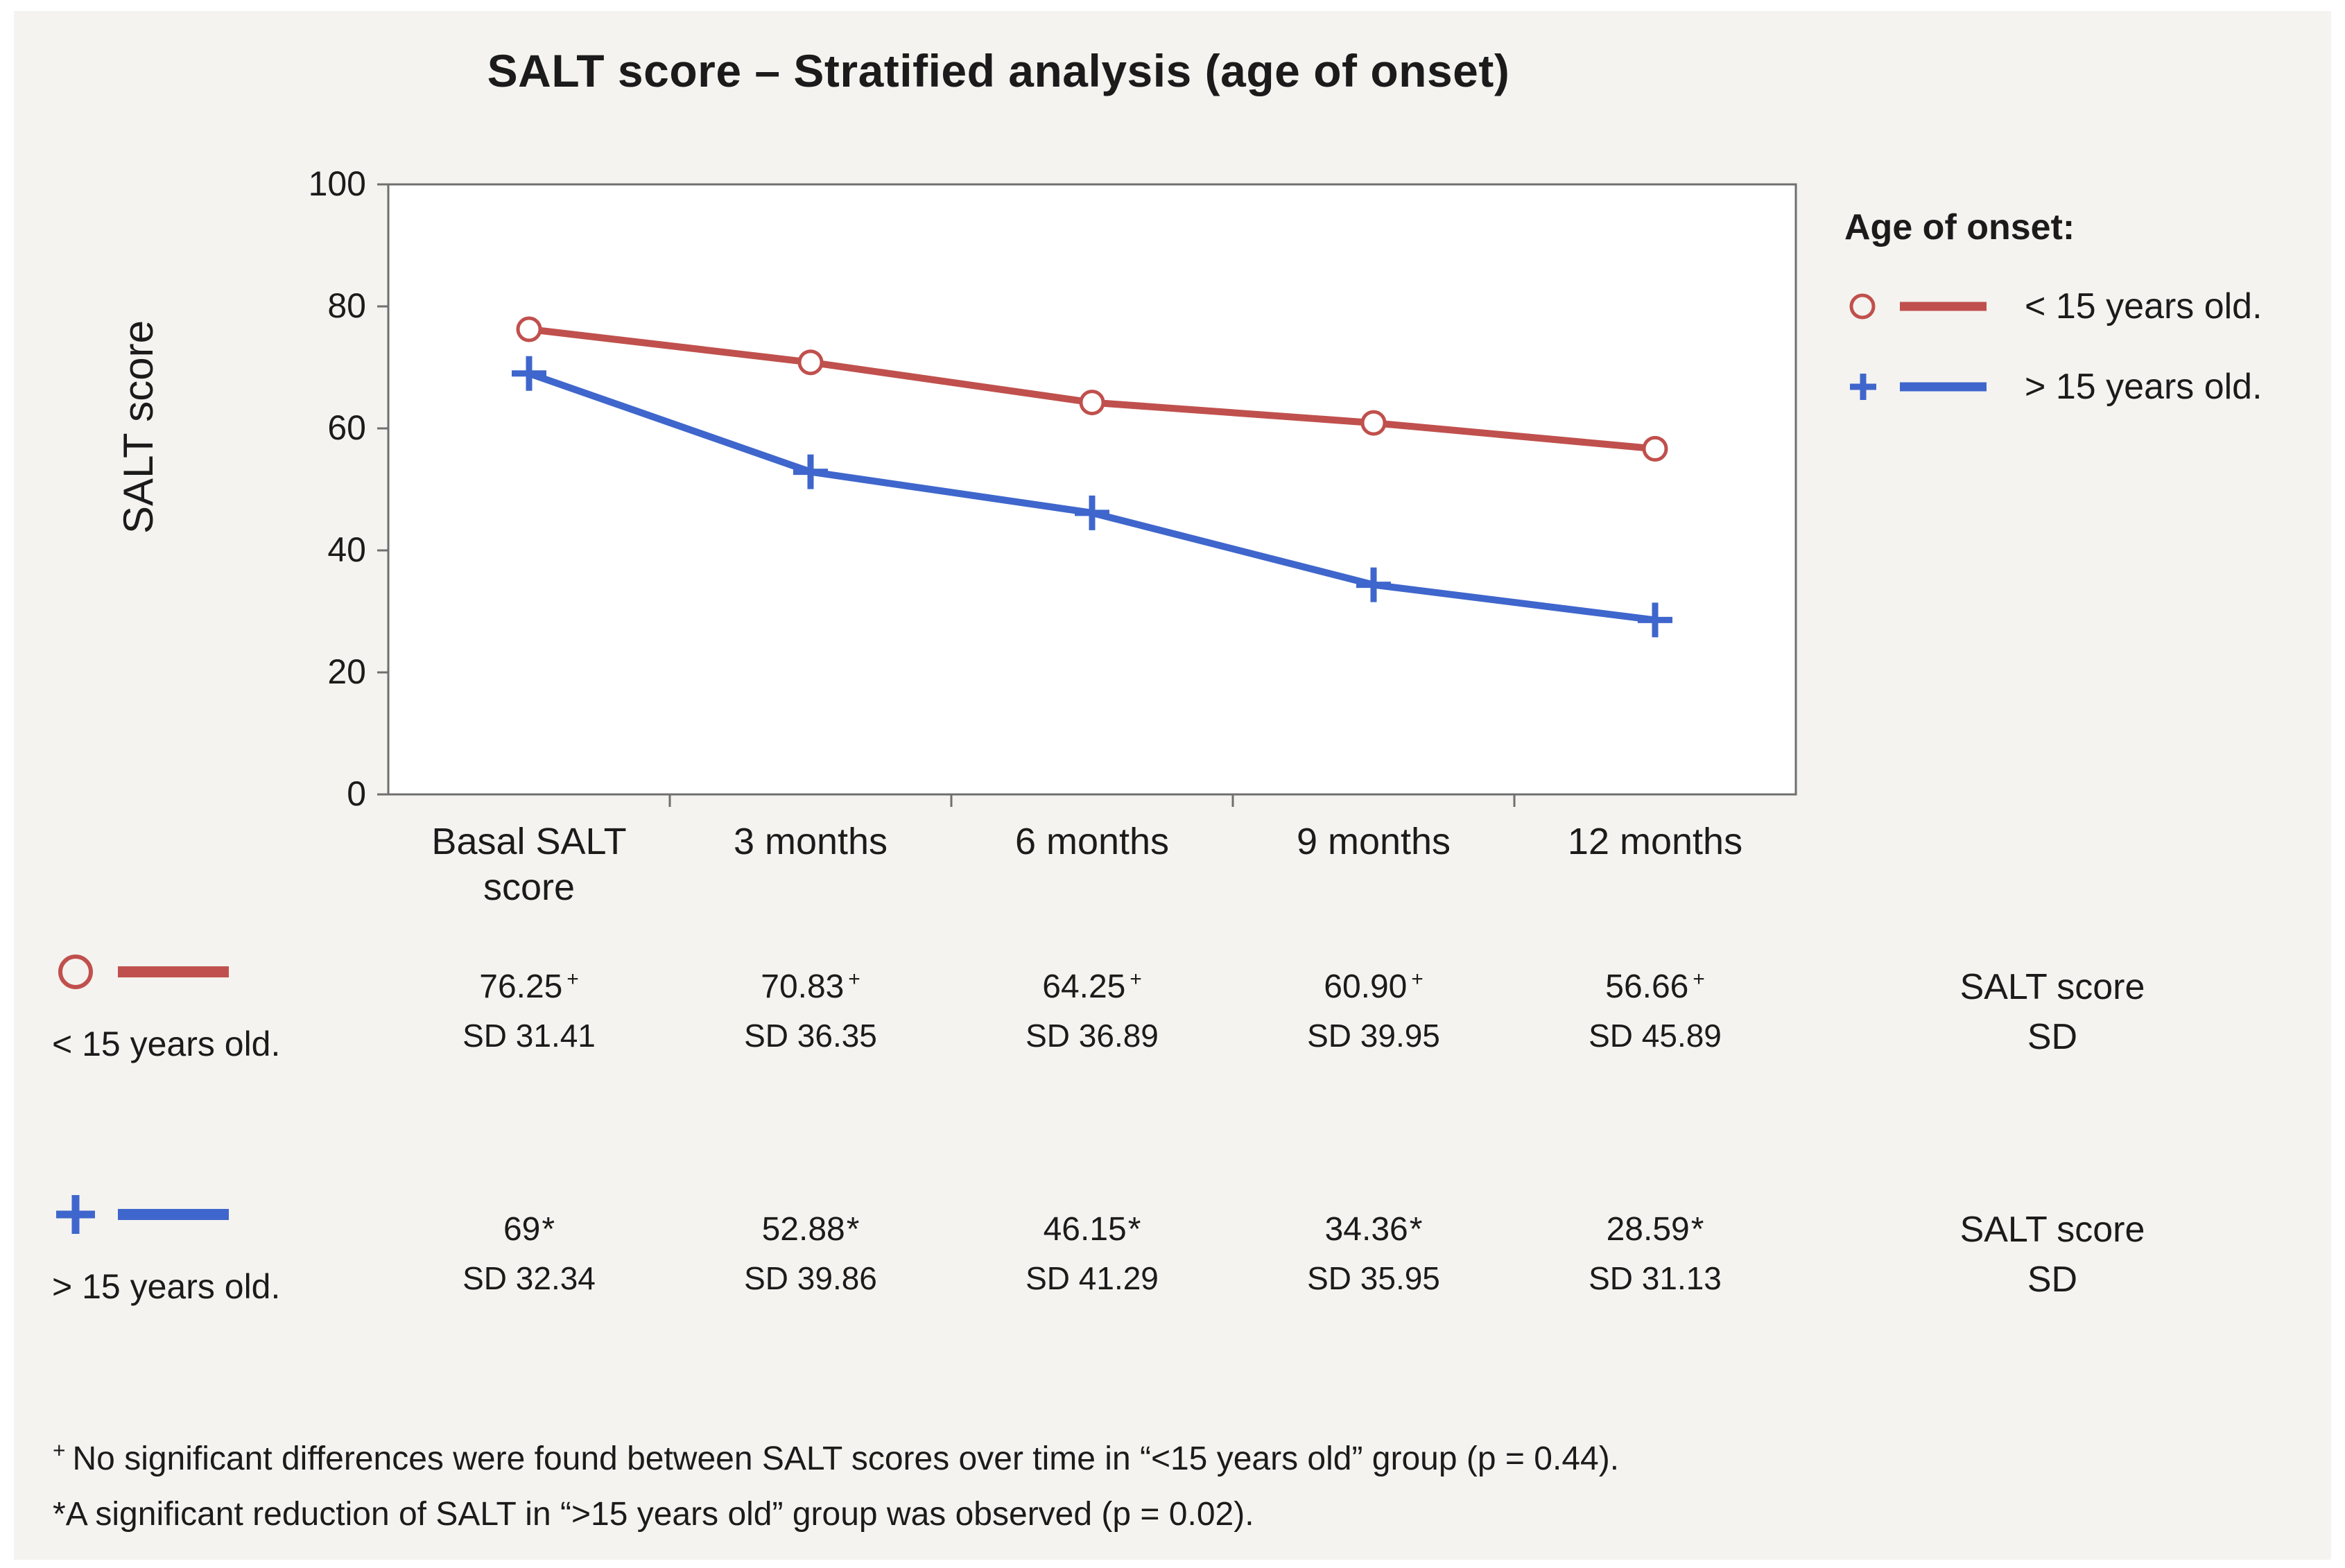  I want to click on mean-value: 56.66 +, so click(1655, 986).